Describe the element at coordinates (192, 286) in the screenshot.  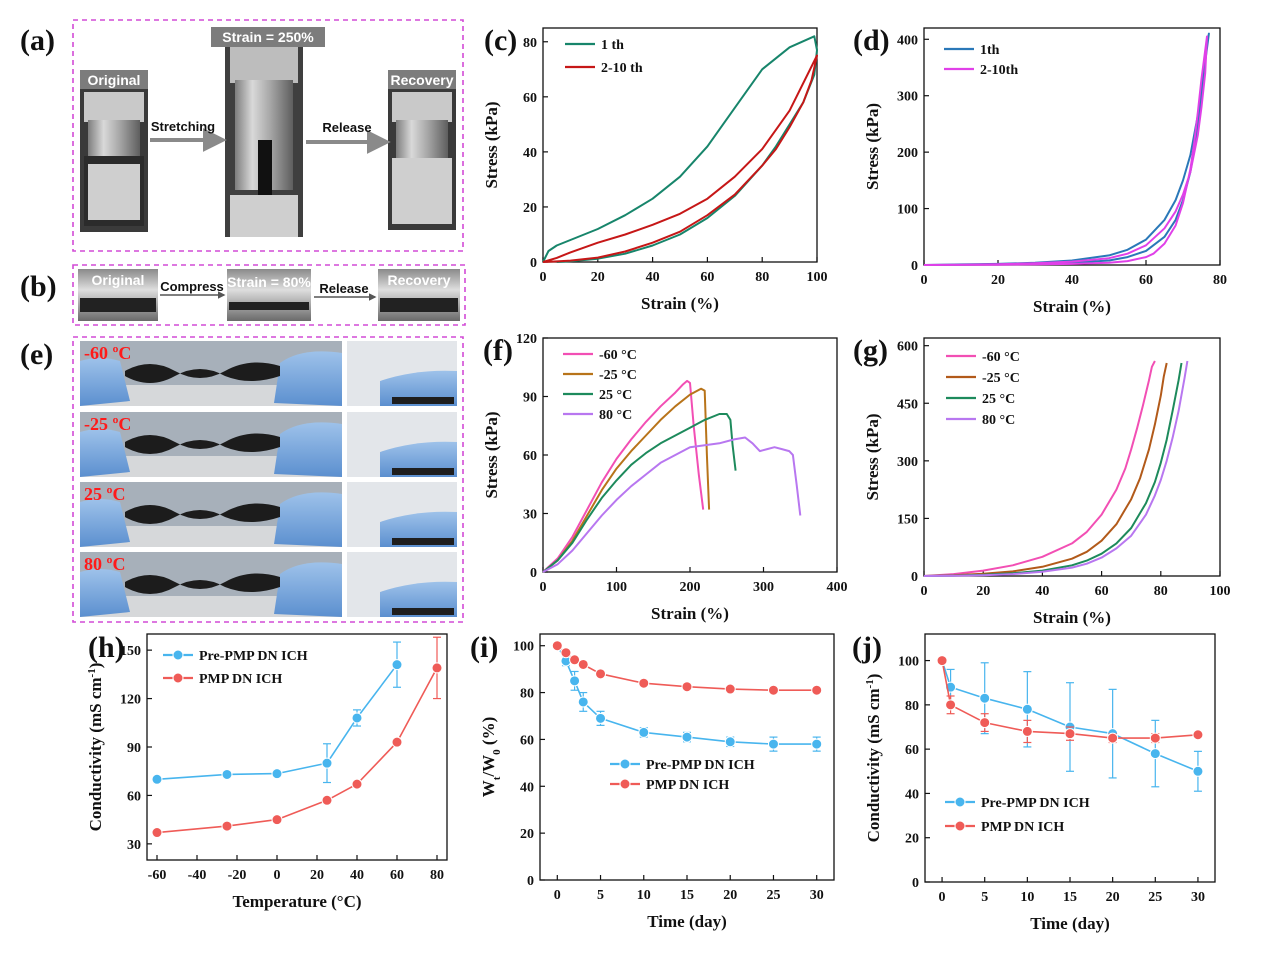
I see `label-compress: Compress` at that location.